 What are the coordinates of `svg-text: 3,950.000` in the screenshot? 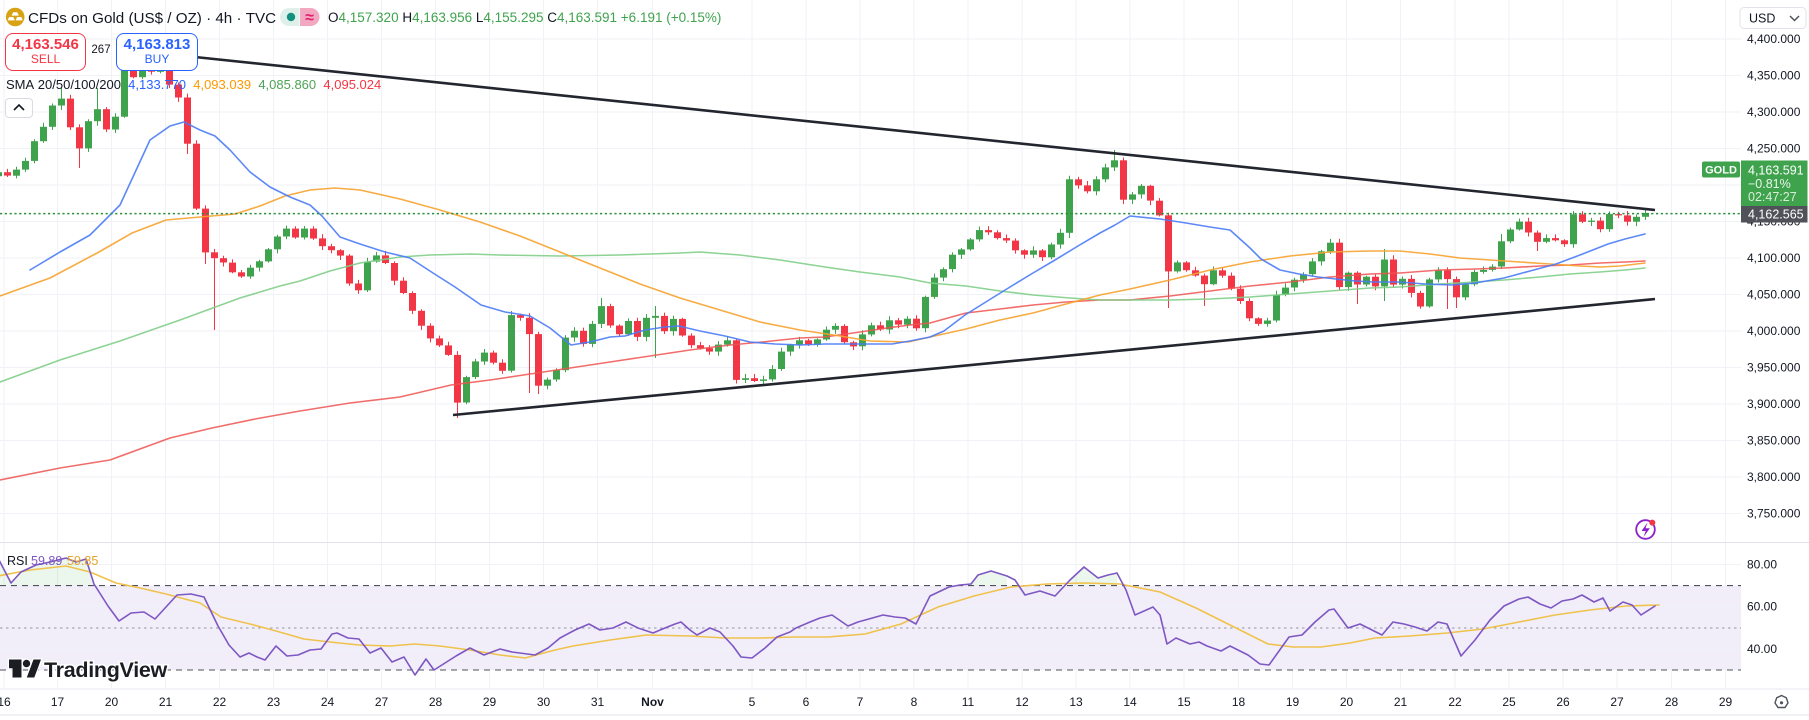 It's located at (1774, 368).